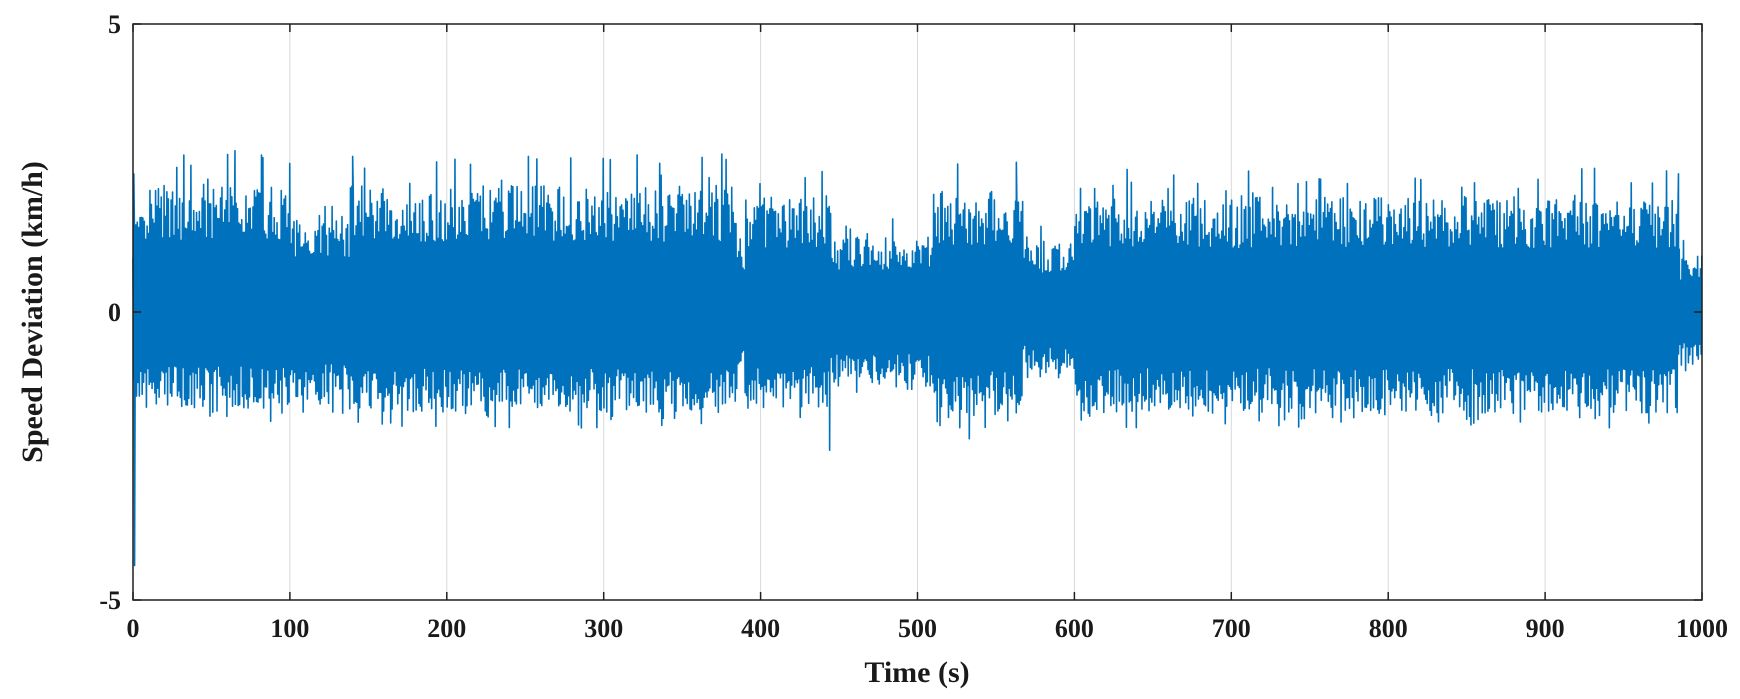 The image size is (1740, 699). What do you see at coordinates (760, 628) in the screenshot?
I see `x-tick-label: 400` at bounding box center [760, 628].